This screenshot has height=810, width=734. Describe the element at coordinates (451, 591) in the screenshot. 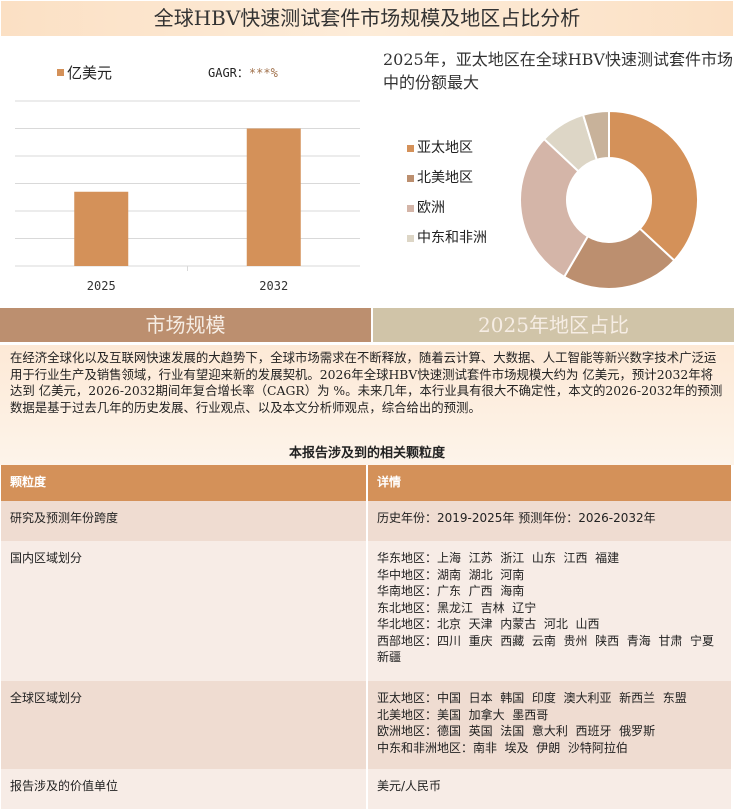

I see `detail-line: 华南地区：广东 广西 海南` at that location.